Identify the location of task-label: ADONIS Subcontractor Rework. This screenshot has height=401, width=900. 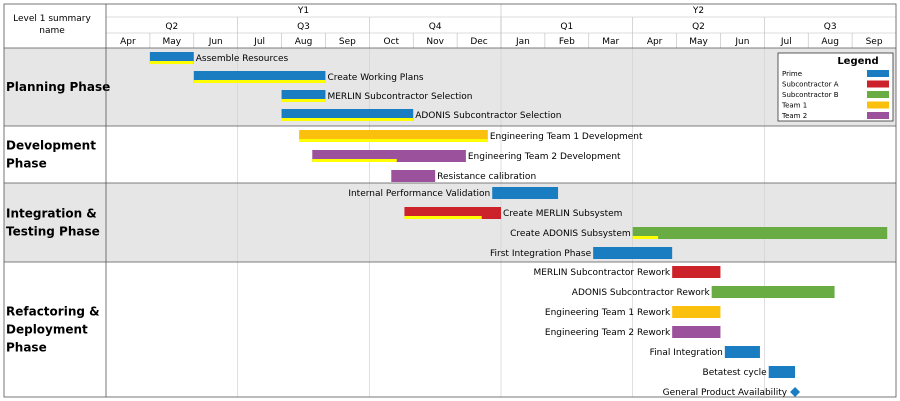
(641, 293).